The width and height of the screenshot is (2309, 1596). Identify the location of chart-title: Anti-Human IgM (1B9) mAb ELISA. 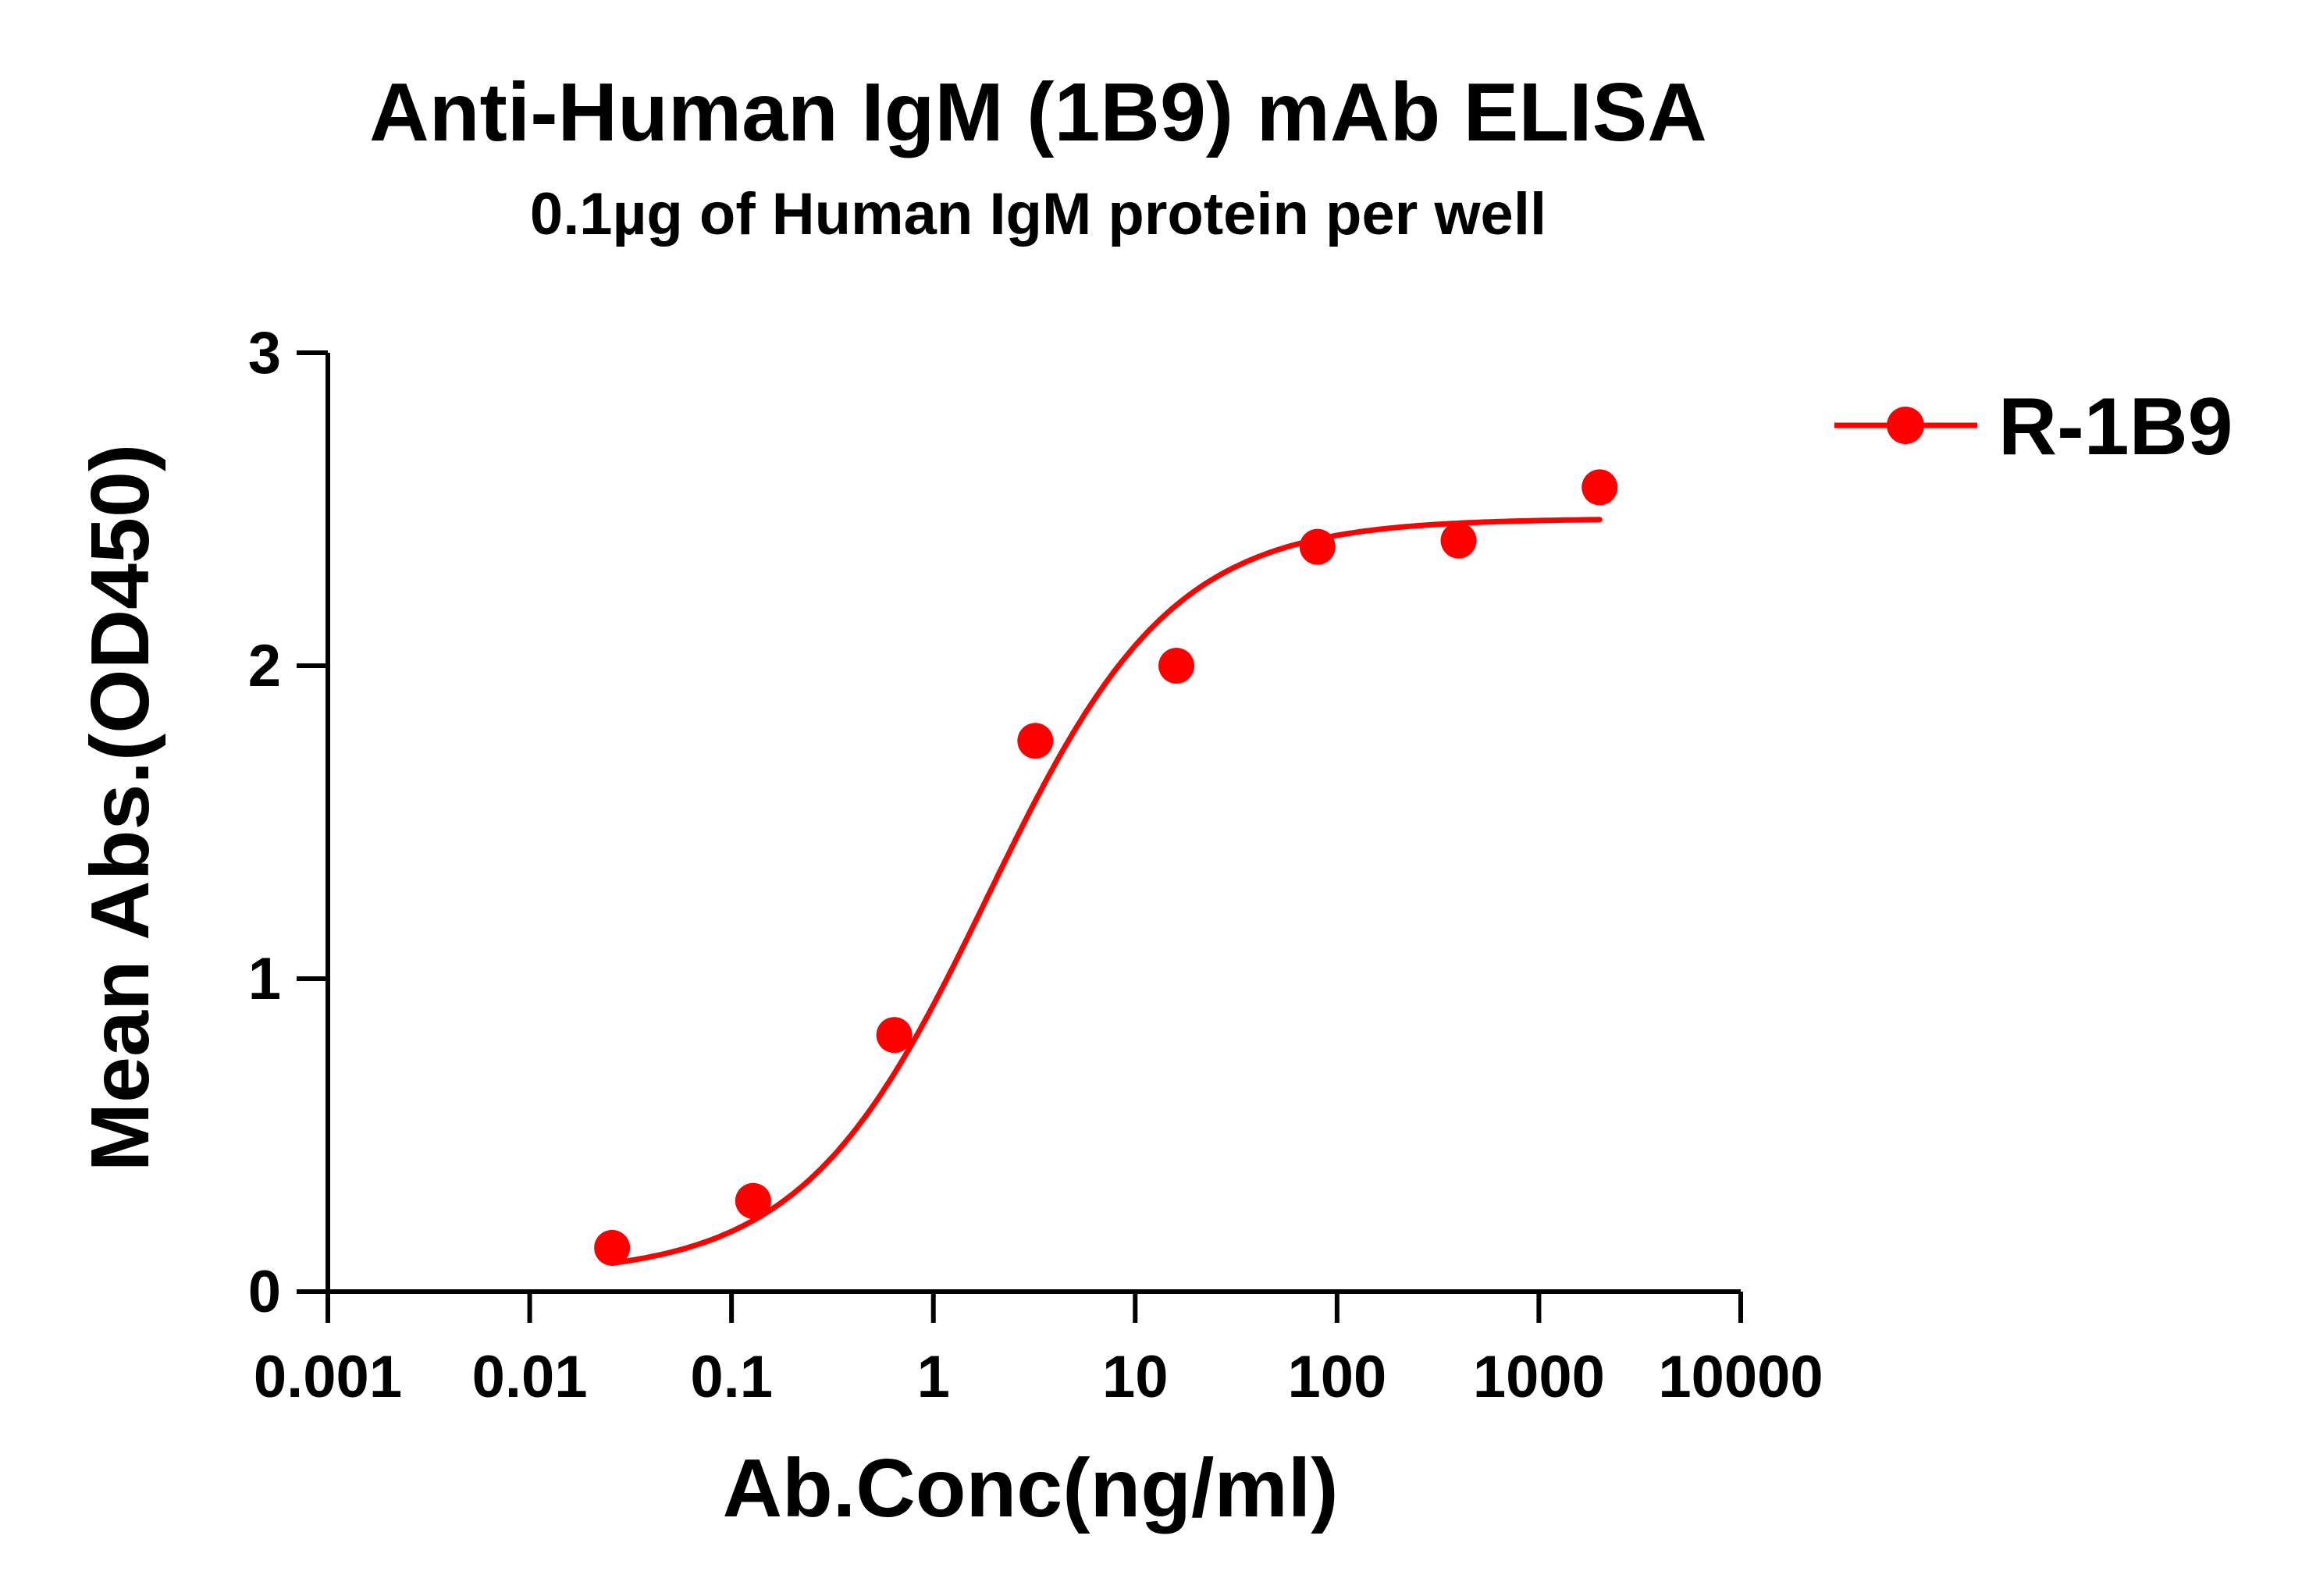
(1038, 112).